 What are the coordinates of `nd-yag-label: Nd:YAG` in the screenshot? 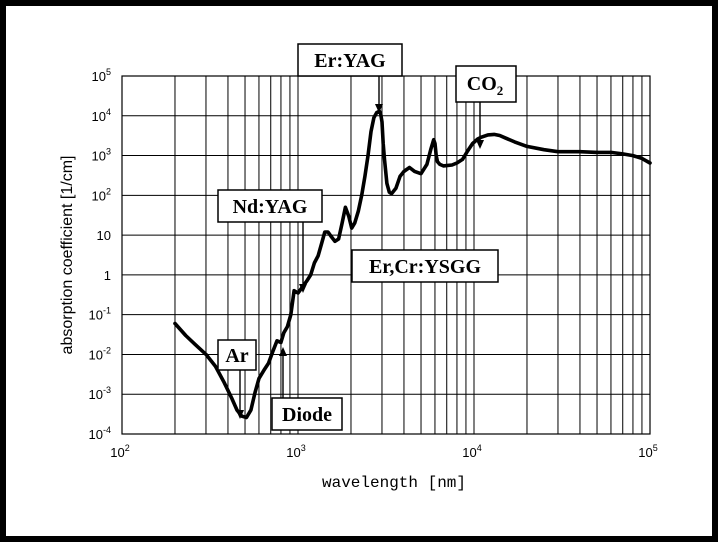 It's located at (270, 207).